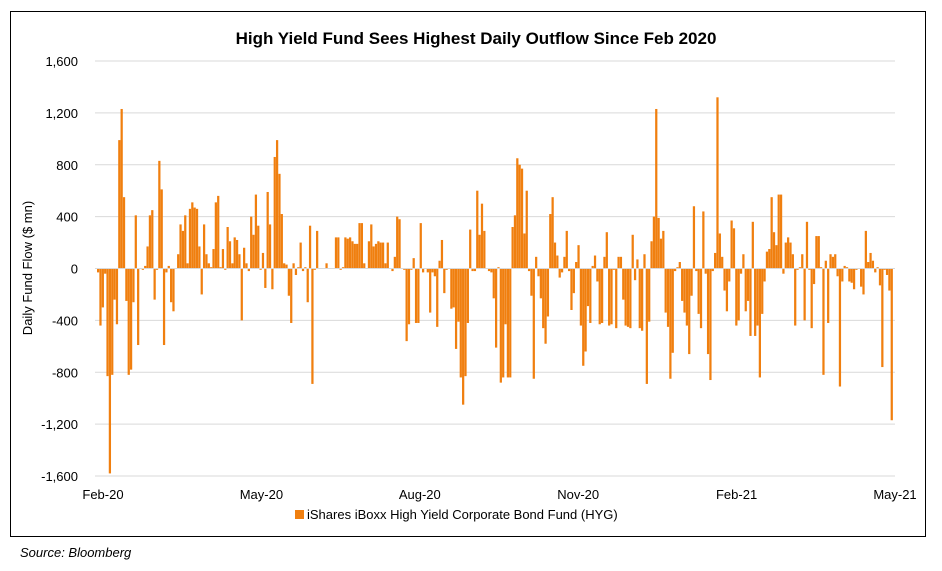 The width and height of the screenshot is (942, 571). I want to click on x-tick-label: Nov-20, so click(578, 494).